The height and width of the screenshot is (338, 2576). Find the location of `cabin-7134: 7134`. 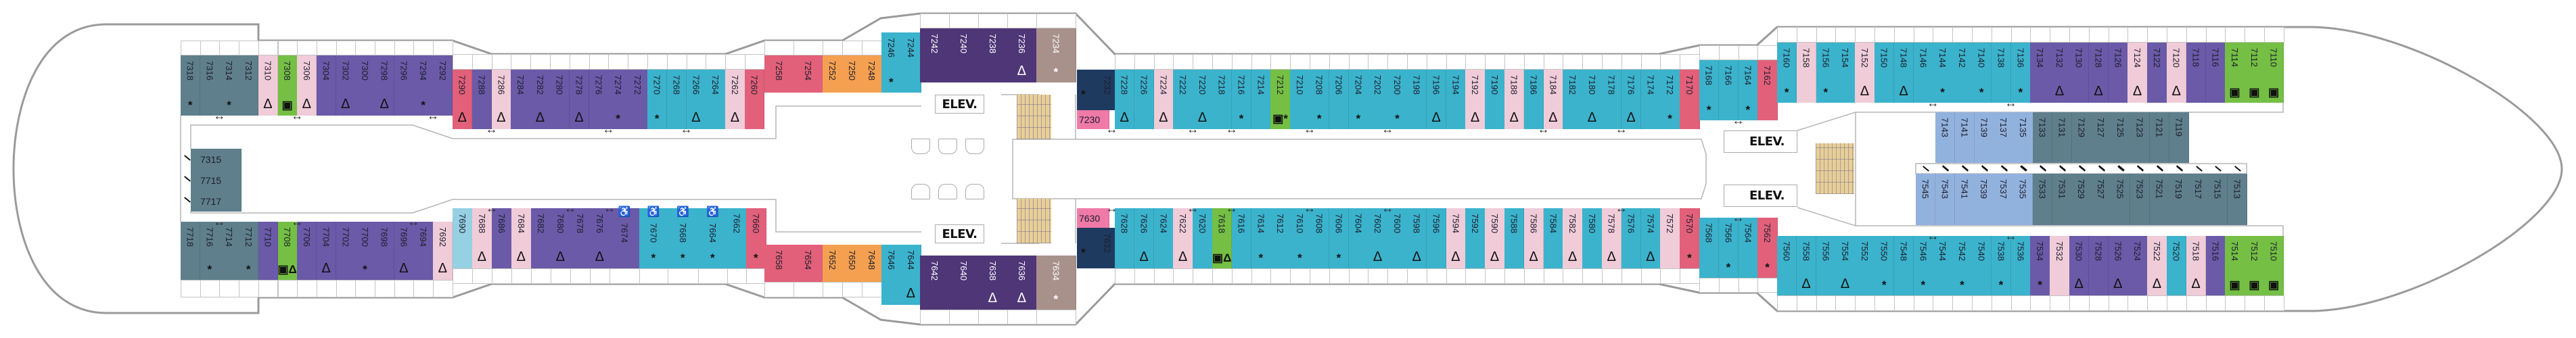

cabin-7134: 7134 is located at coordinates (2040, 73).